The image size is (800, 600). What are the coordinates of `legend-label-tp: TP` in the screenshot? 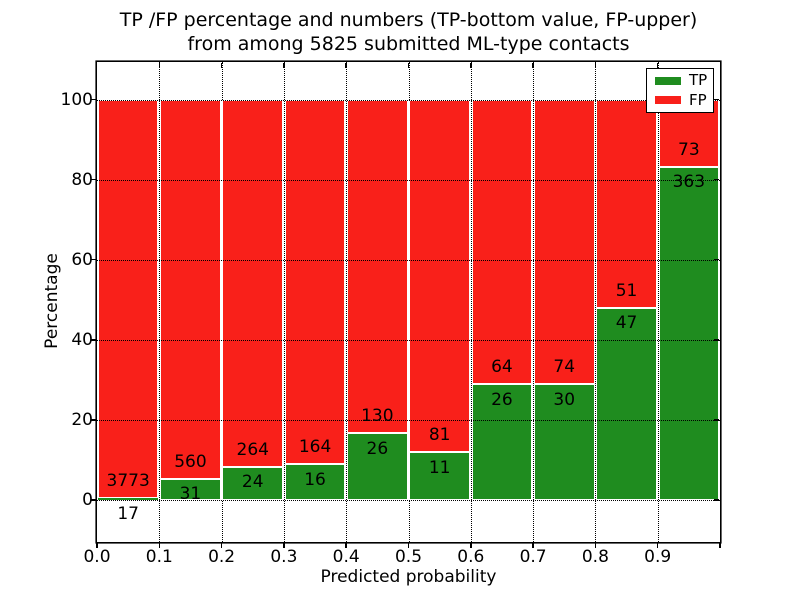 It's located at (698, 80).